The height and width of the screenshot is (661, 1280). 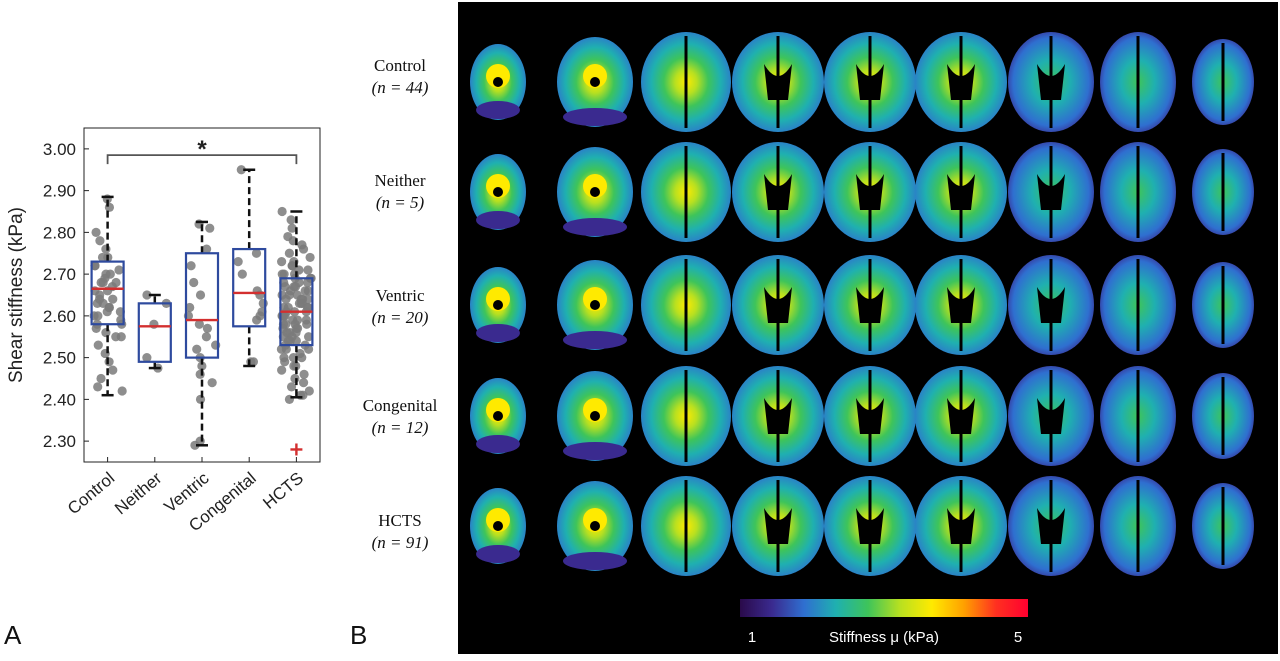 I want to click on row-label-control: Control (n = 44), so click(x=400, y=77).